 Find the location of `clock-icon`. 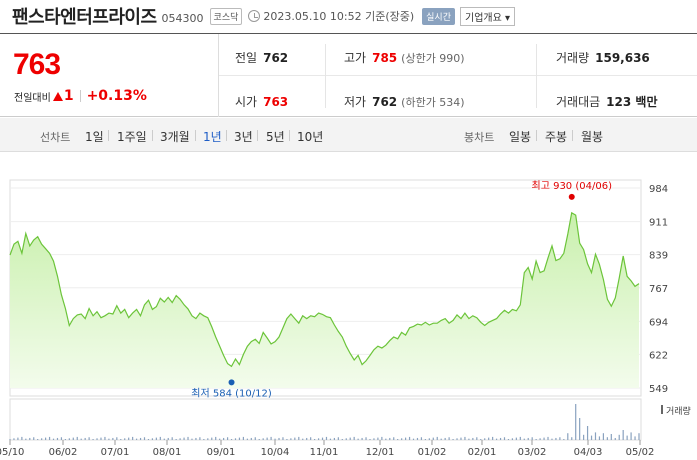

clock-icon is located at coordinates (254, 16).